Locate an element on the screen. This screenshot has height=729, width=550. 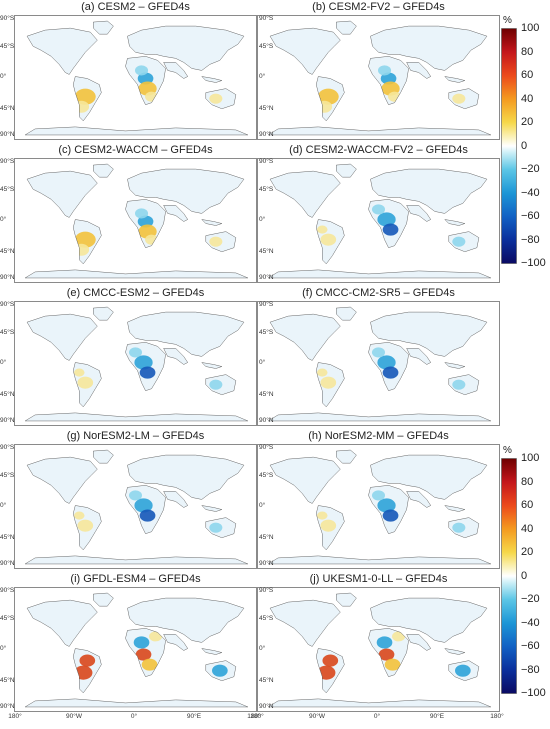
colorbar-bottom-unit: % is located at coordinates (507, 450).